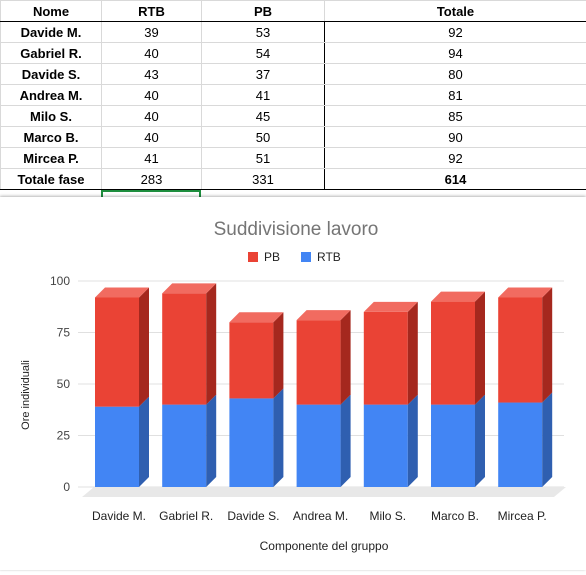  What do you see at coordinates (263, 53) in the screenshot?
I see `cell-pb: 54` at bounding box center [263, 53].